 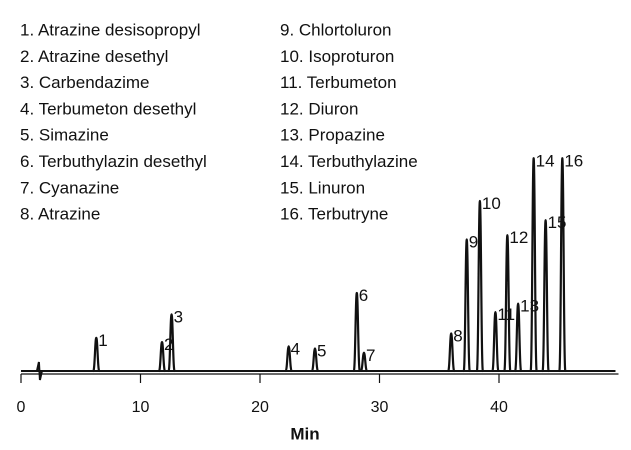 I want to click on legend-entry: 5. Simazine, so click(x=64, y=135).